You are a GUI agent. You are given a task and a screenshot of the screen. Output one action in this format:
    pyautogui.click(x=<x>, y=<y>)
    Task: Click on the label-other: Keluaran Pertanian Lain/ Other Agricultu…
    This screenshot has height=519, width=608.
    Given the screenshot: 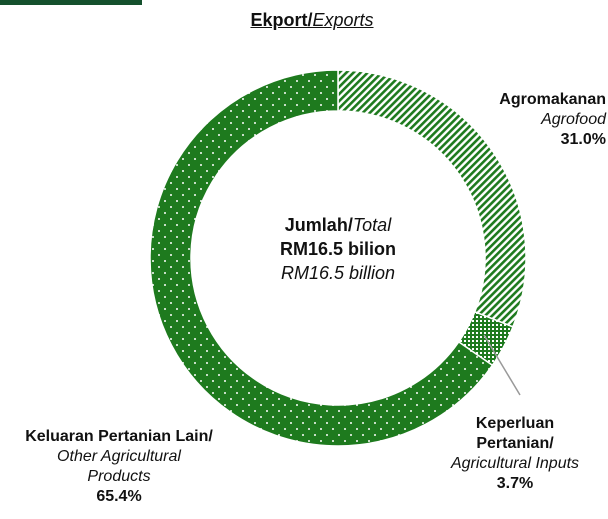 What is the action you would take?
    pyautogui.click(x=119, y=466)
    